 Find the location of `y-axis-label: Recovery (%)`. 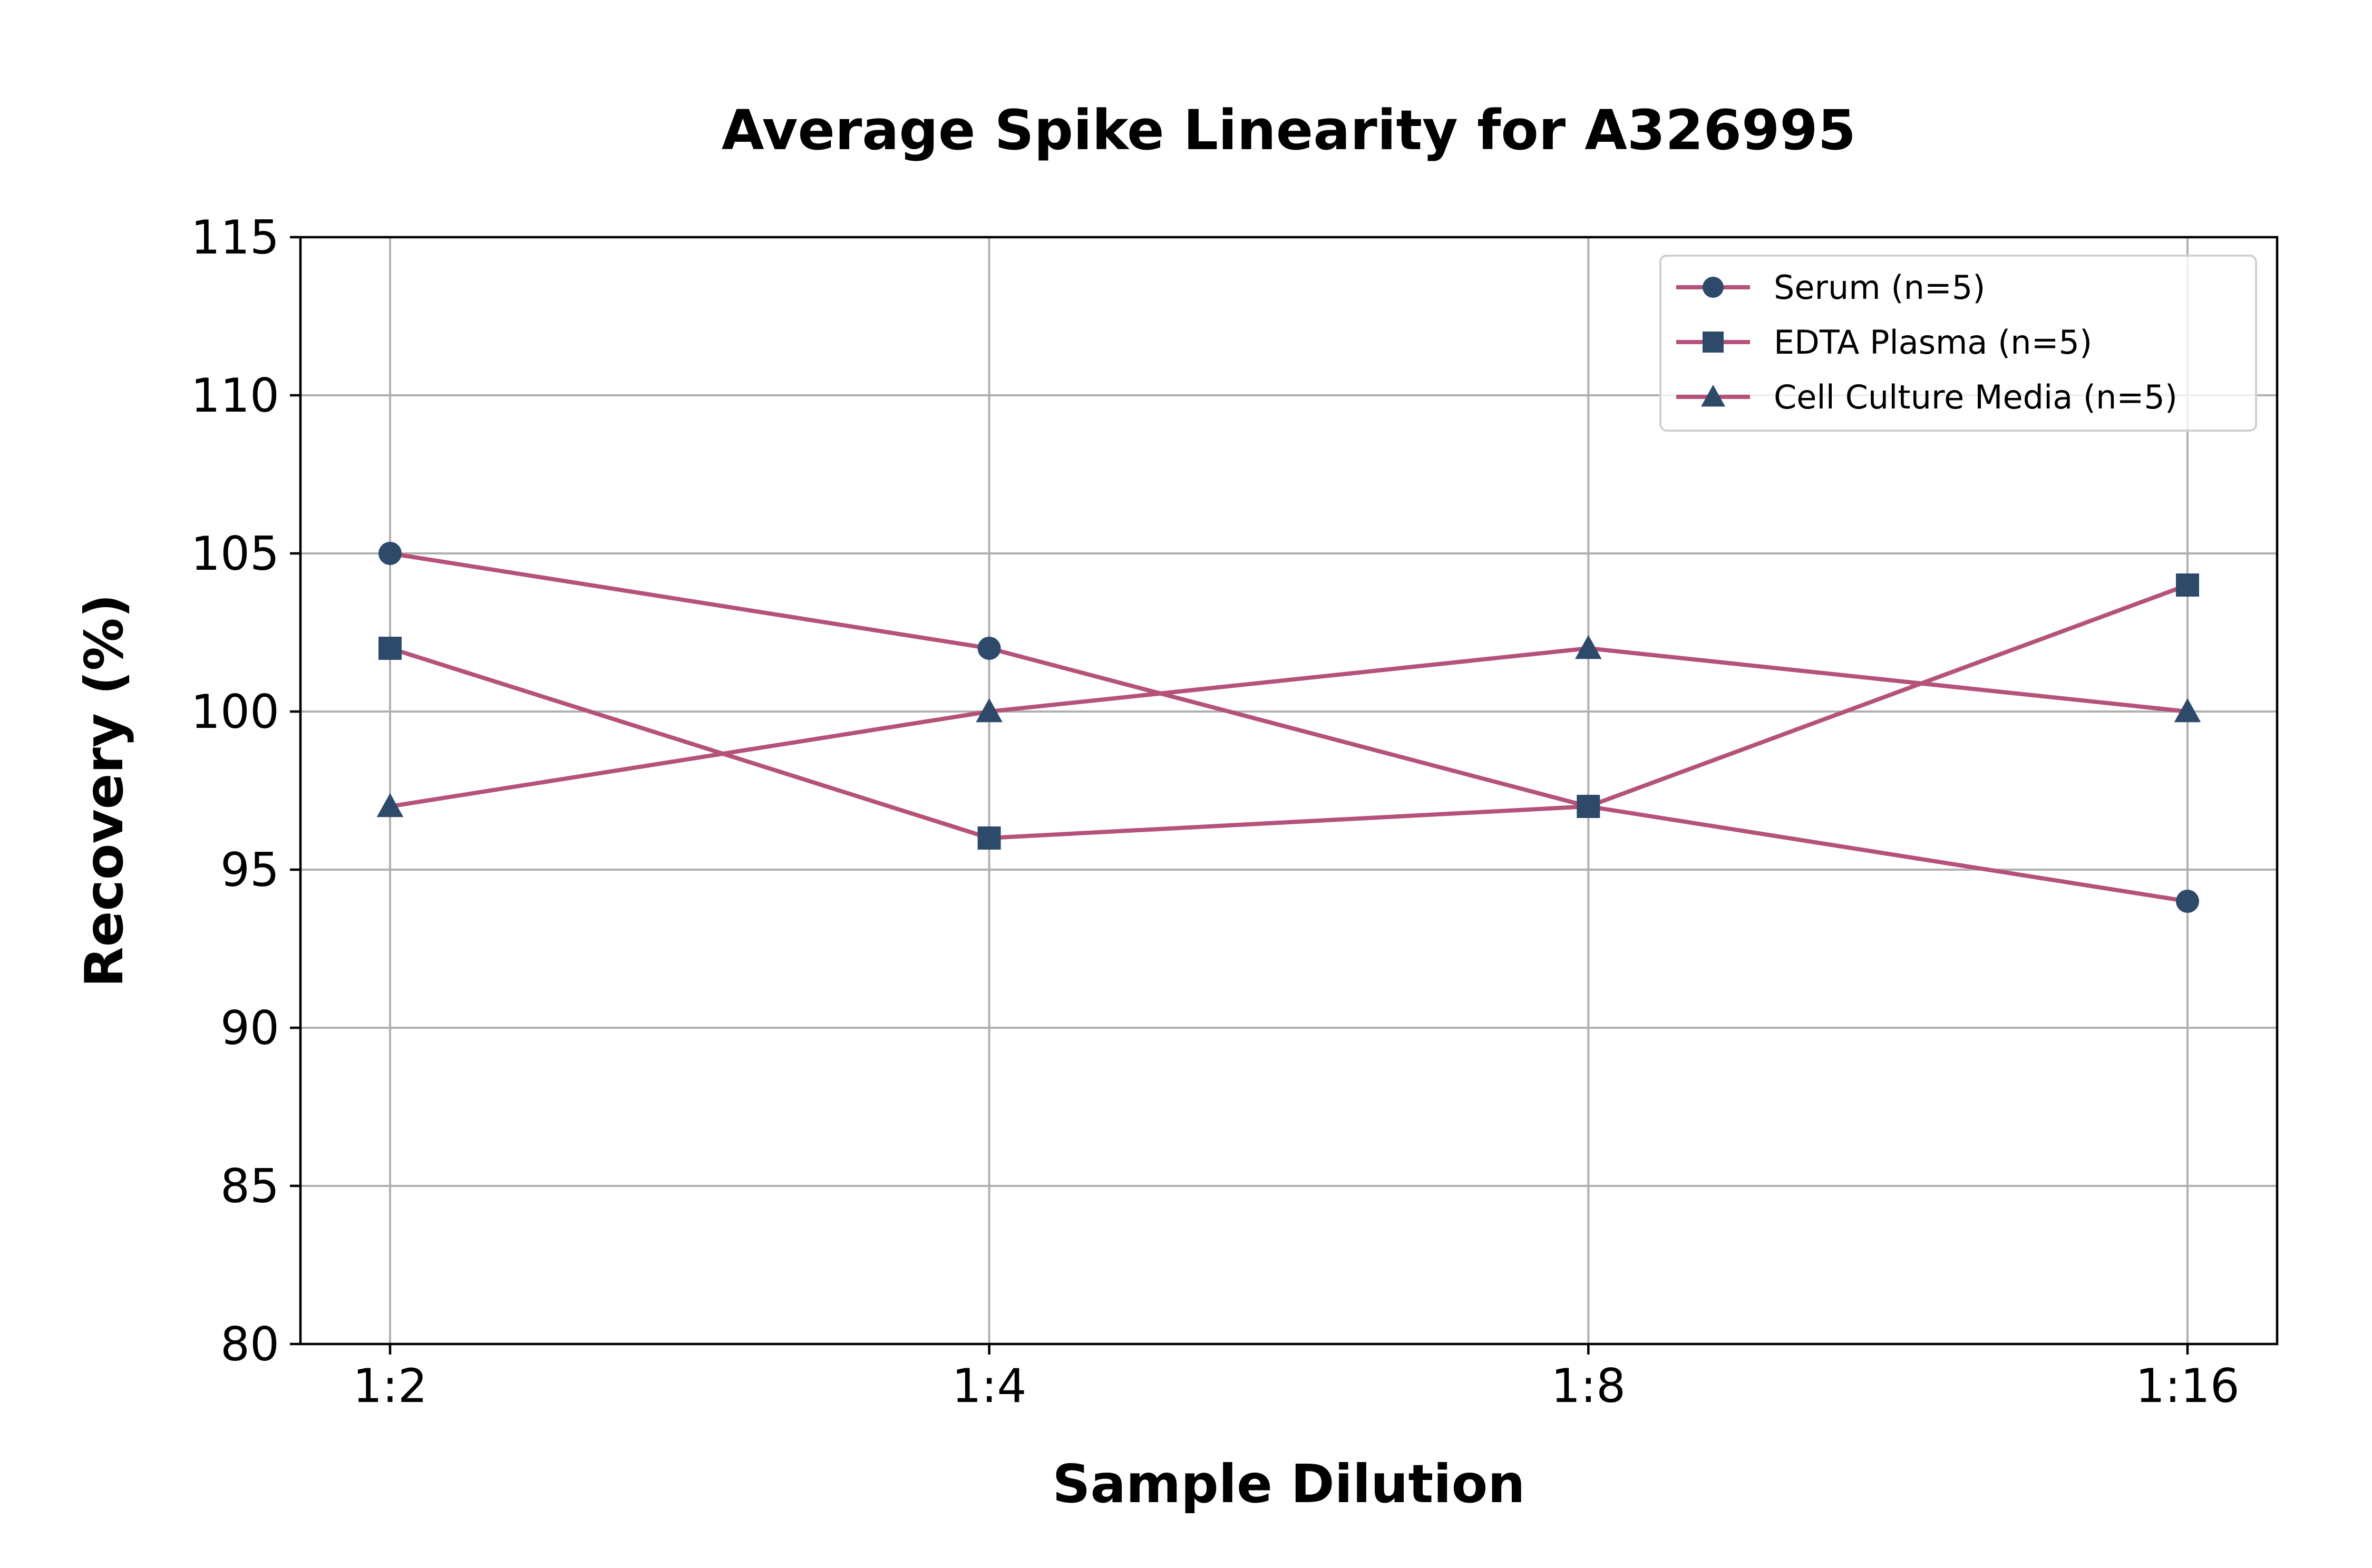

y-axis-label: Recovery (%) is located at coordinates (104, 791).